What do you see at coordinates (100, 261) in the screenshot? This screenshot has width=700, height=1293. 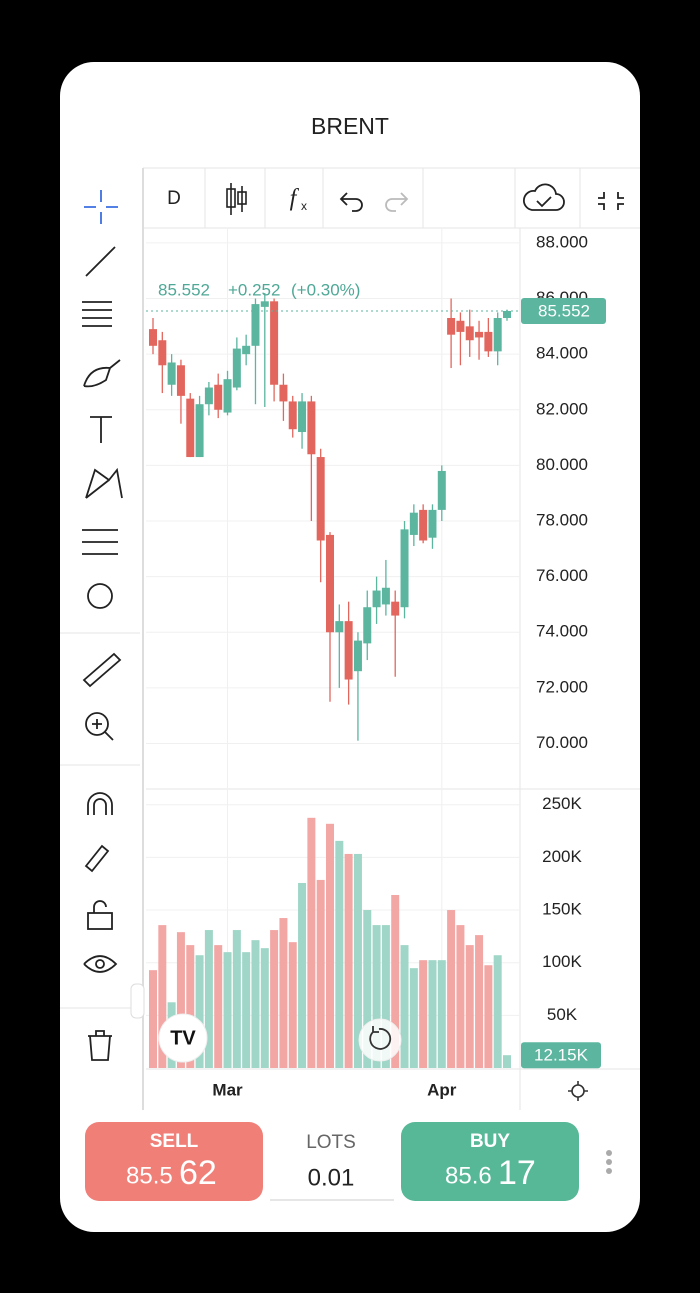 I see `trendline-tool` at bounding box center [100, 261].